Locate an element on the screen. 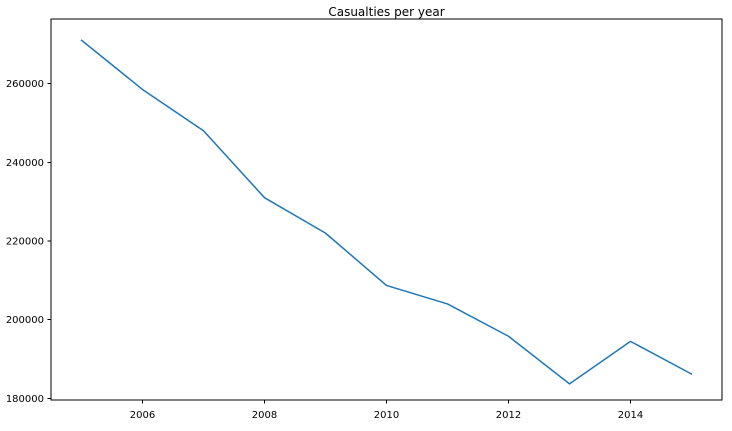 This screenshot has height=431, width=732. y-tick-label: 180000 is located at coordinates (25, 399).